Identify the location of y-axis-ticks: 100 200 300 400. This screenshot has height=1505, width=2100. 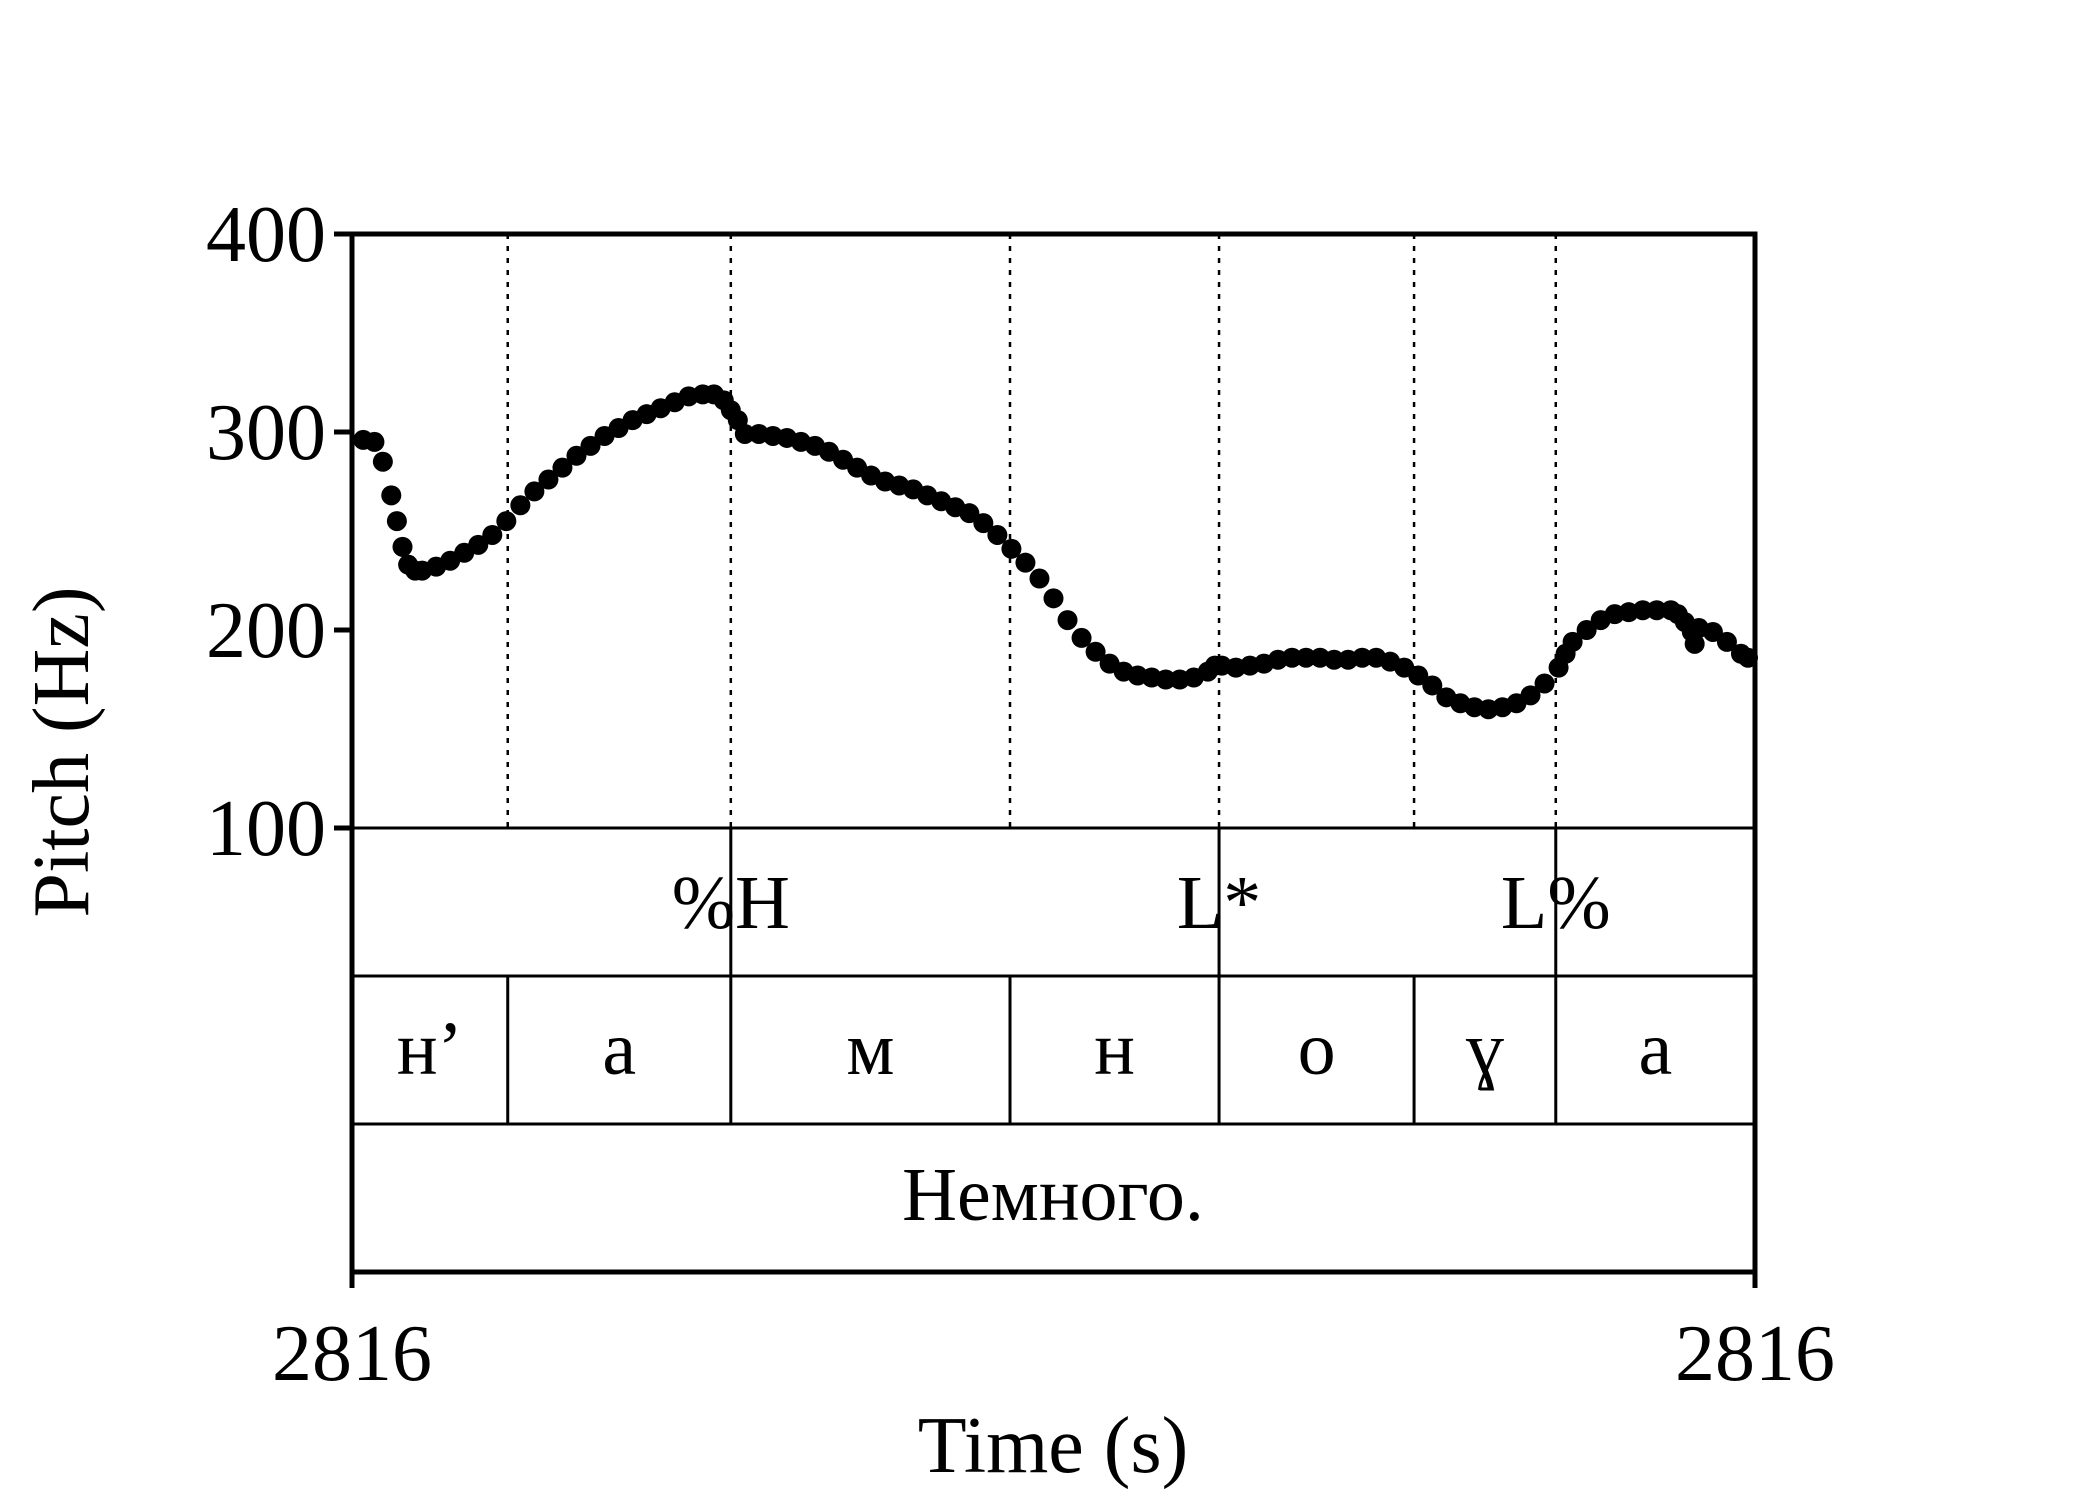
(279, 532).